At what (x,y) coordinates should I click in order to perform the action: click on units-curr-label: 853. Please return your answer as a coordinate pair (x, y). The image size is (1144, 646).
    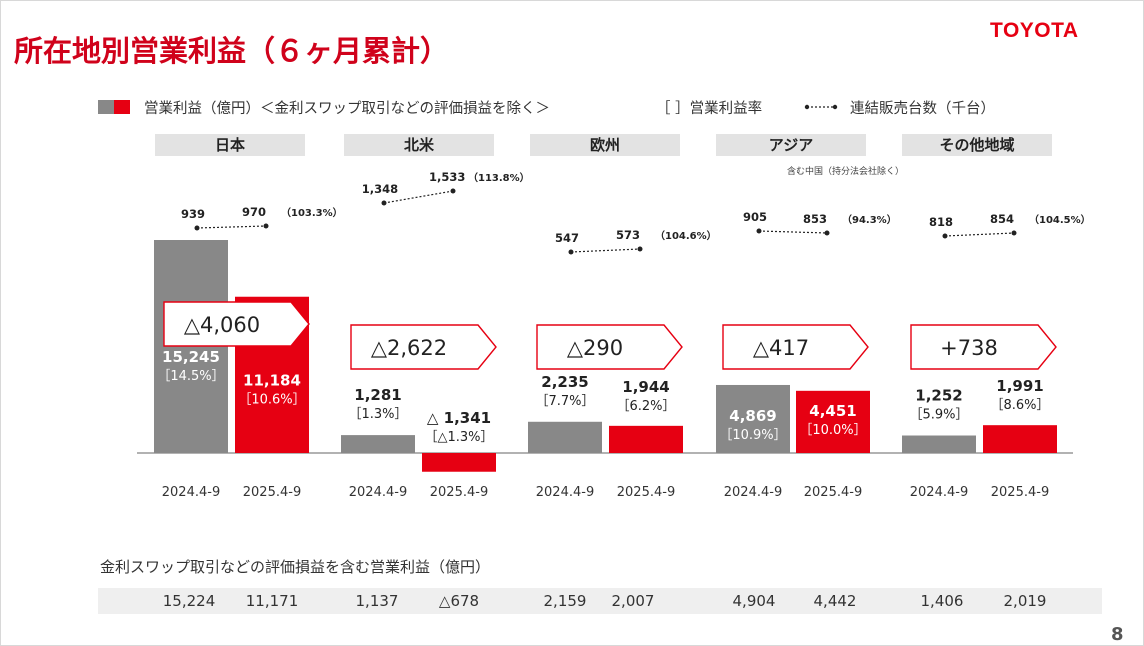
    Looking at the image, I should click on (815, 219).